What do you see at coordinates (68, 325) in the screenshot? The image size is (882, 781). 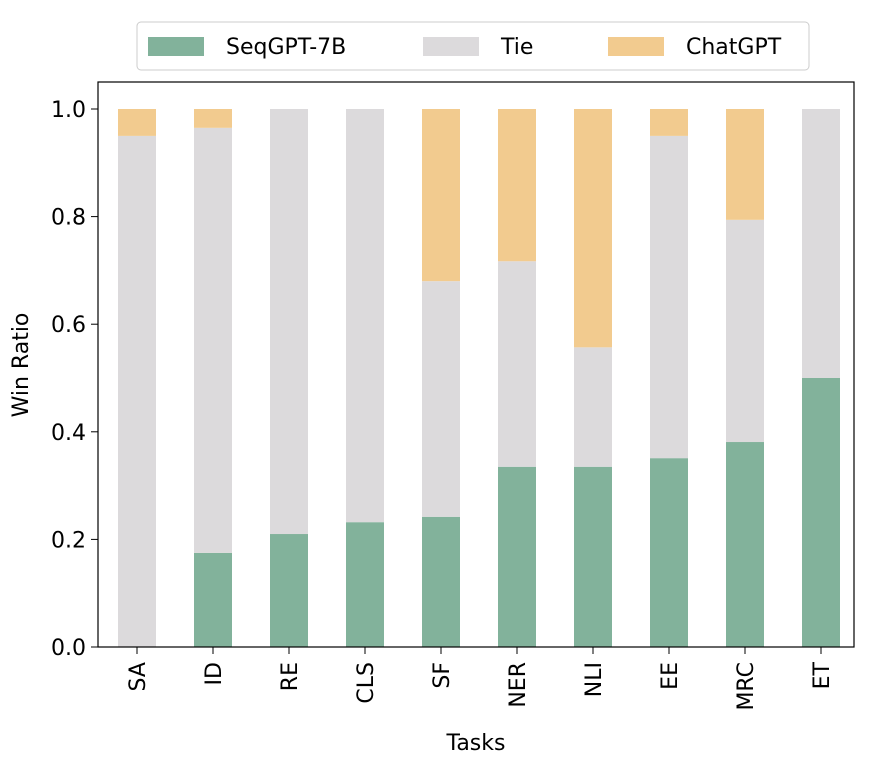 I see `y-tick-label: 0.6` at bounding box center [68, 325].